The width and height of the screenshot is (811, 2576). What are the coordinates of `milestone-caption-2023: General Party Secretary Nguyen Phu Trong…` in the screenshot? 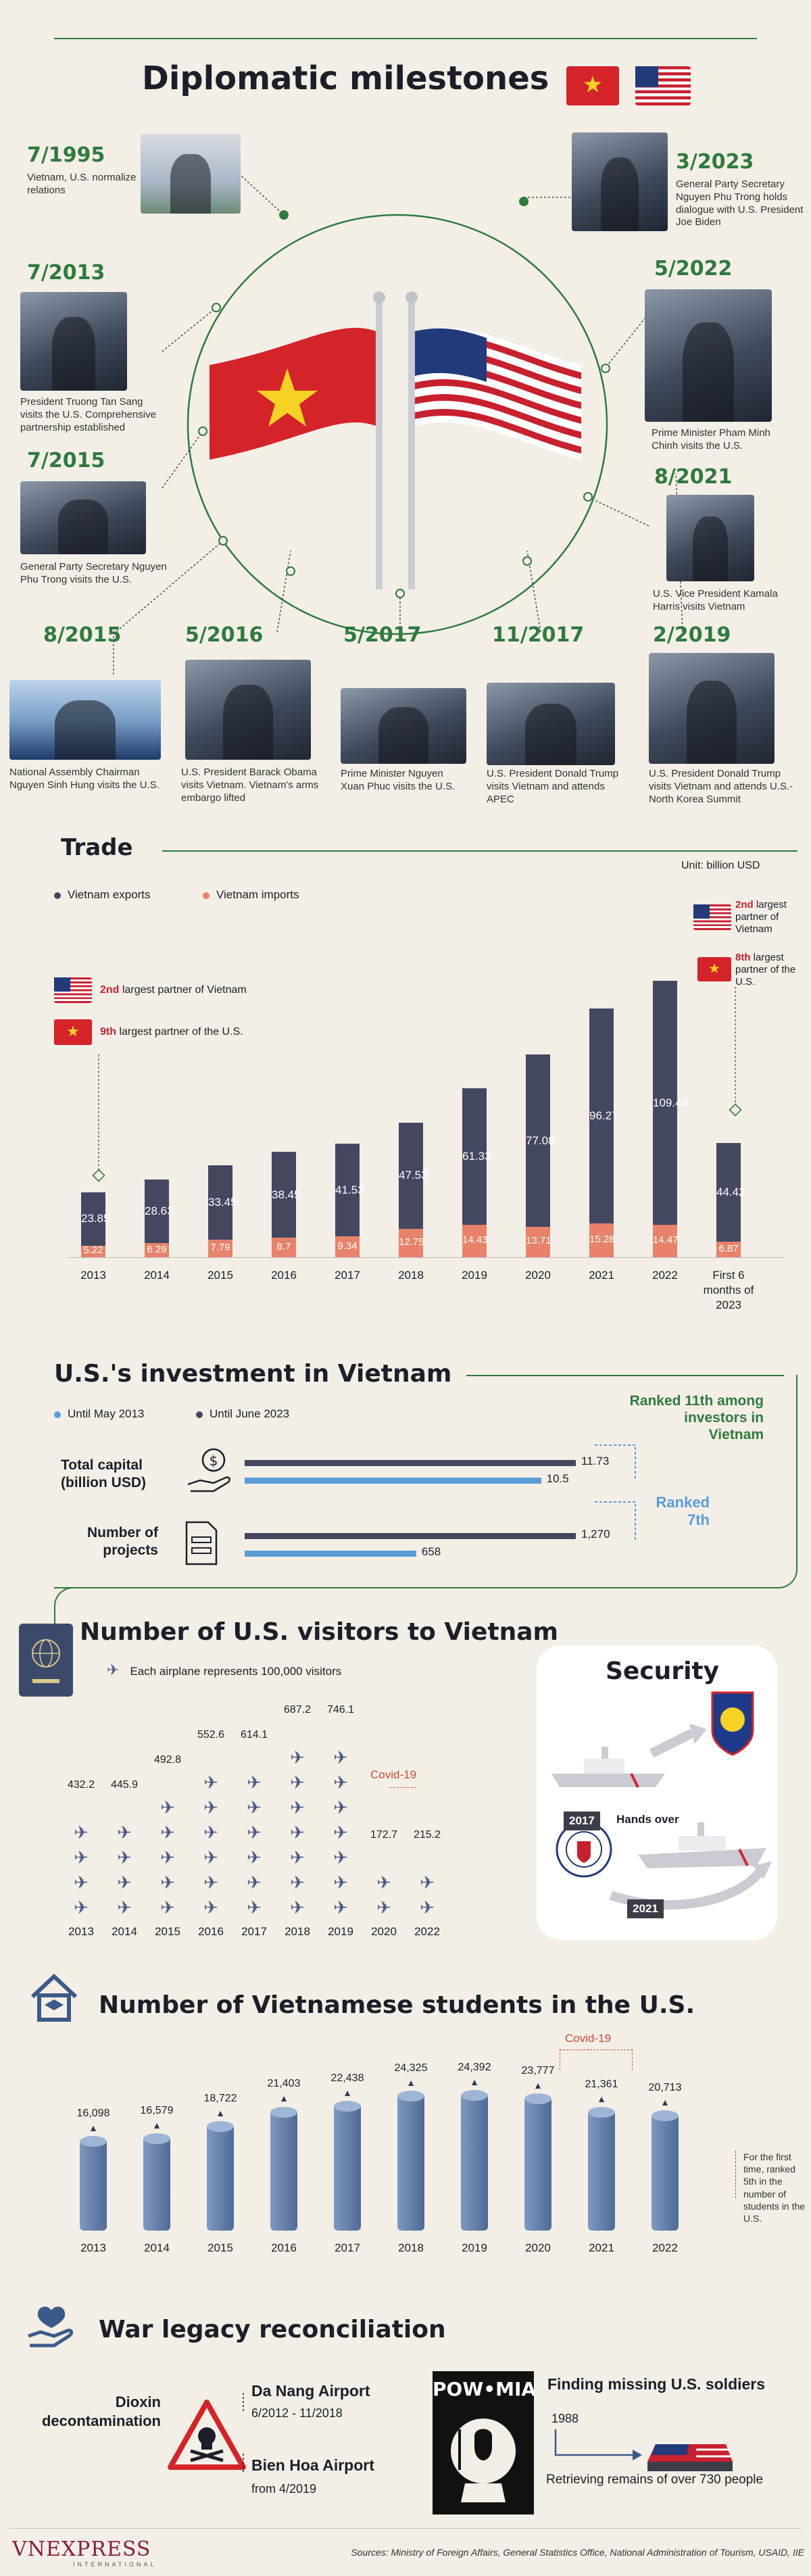 It's located at (740, 203).